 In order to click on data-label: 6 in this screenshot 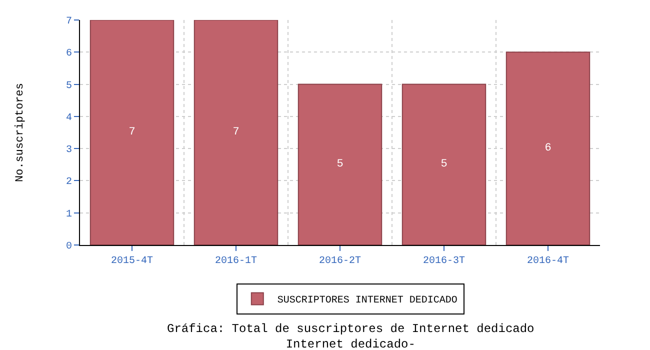, I will do `click(548, 148)`.